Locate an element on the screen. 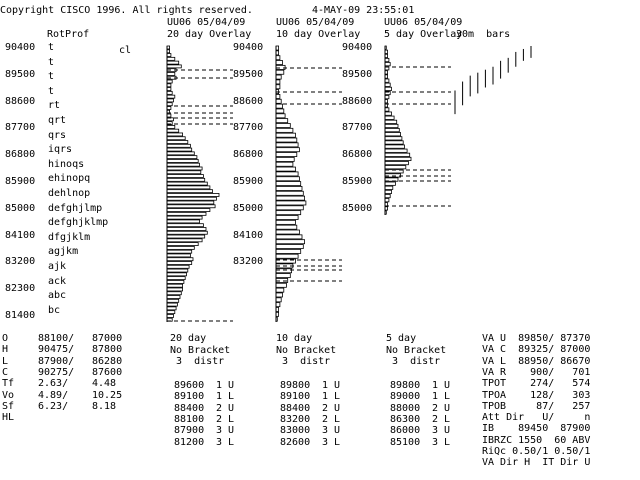 This screenshot has height=480, width=640. bars-chart-title: 30m bars is located at coordinates (483, 34).